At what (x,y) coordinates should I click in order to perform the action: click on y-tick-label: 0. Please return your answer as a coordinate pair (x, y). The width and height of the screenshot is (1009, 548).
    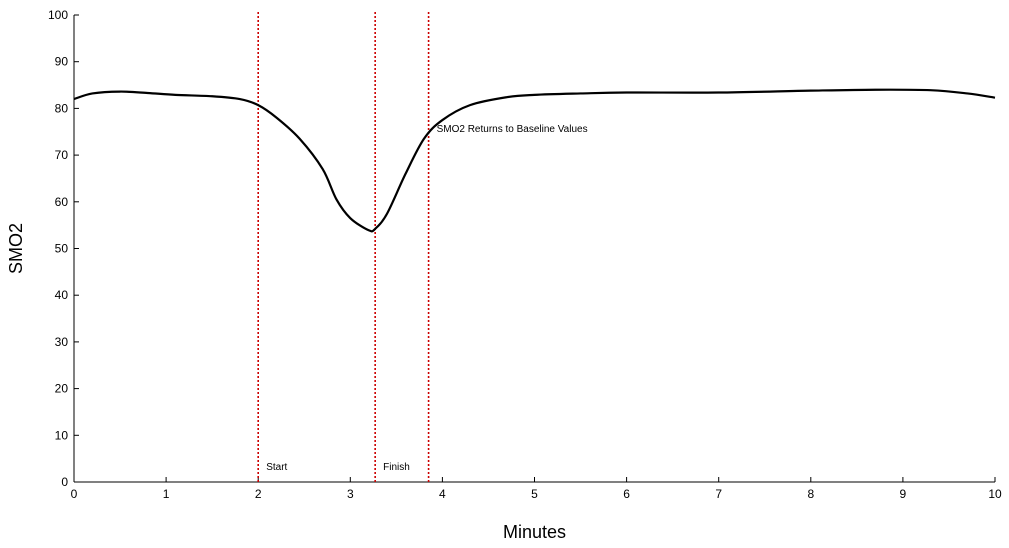
    Looking at the image, I should click on (64, 482).